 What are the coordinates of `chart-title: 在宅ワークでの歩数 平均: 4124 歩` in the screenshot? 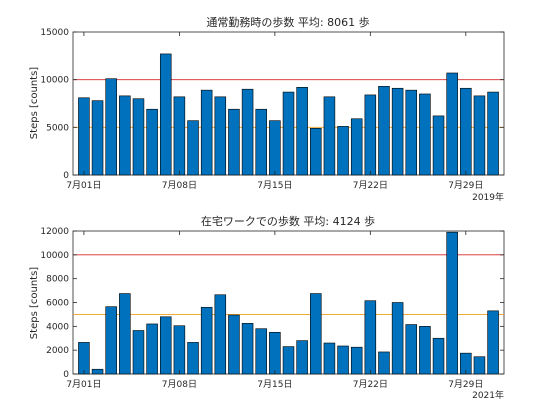 It's located at (288, 221).